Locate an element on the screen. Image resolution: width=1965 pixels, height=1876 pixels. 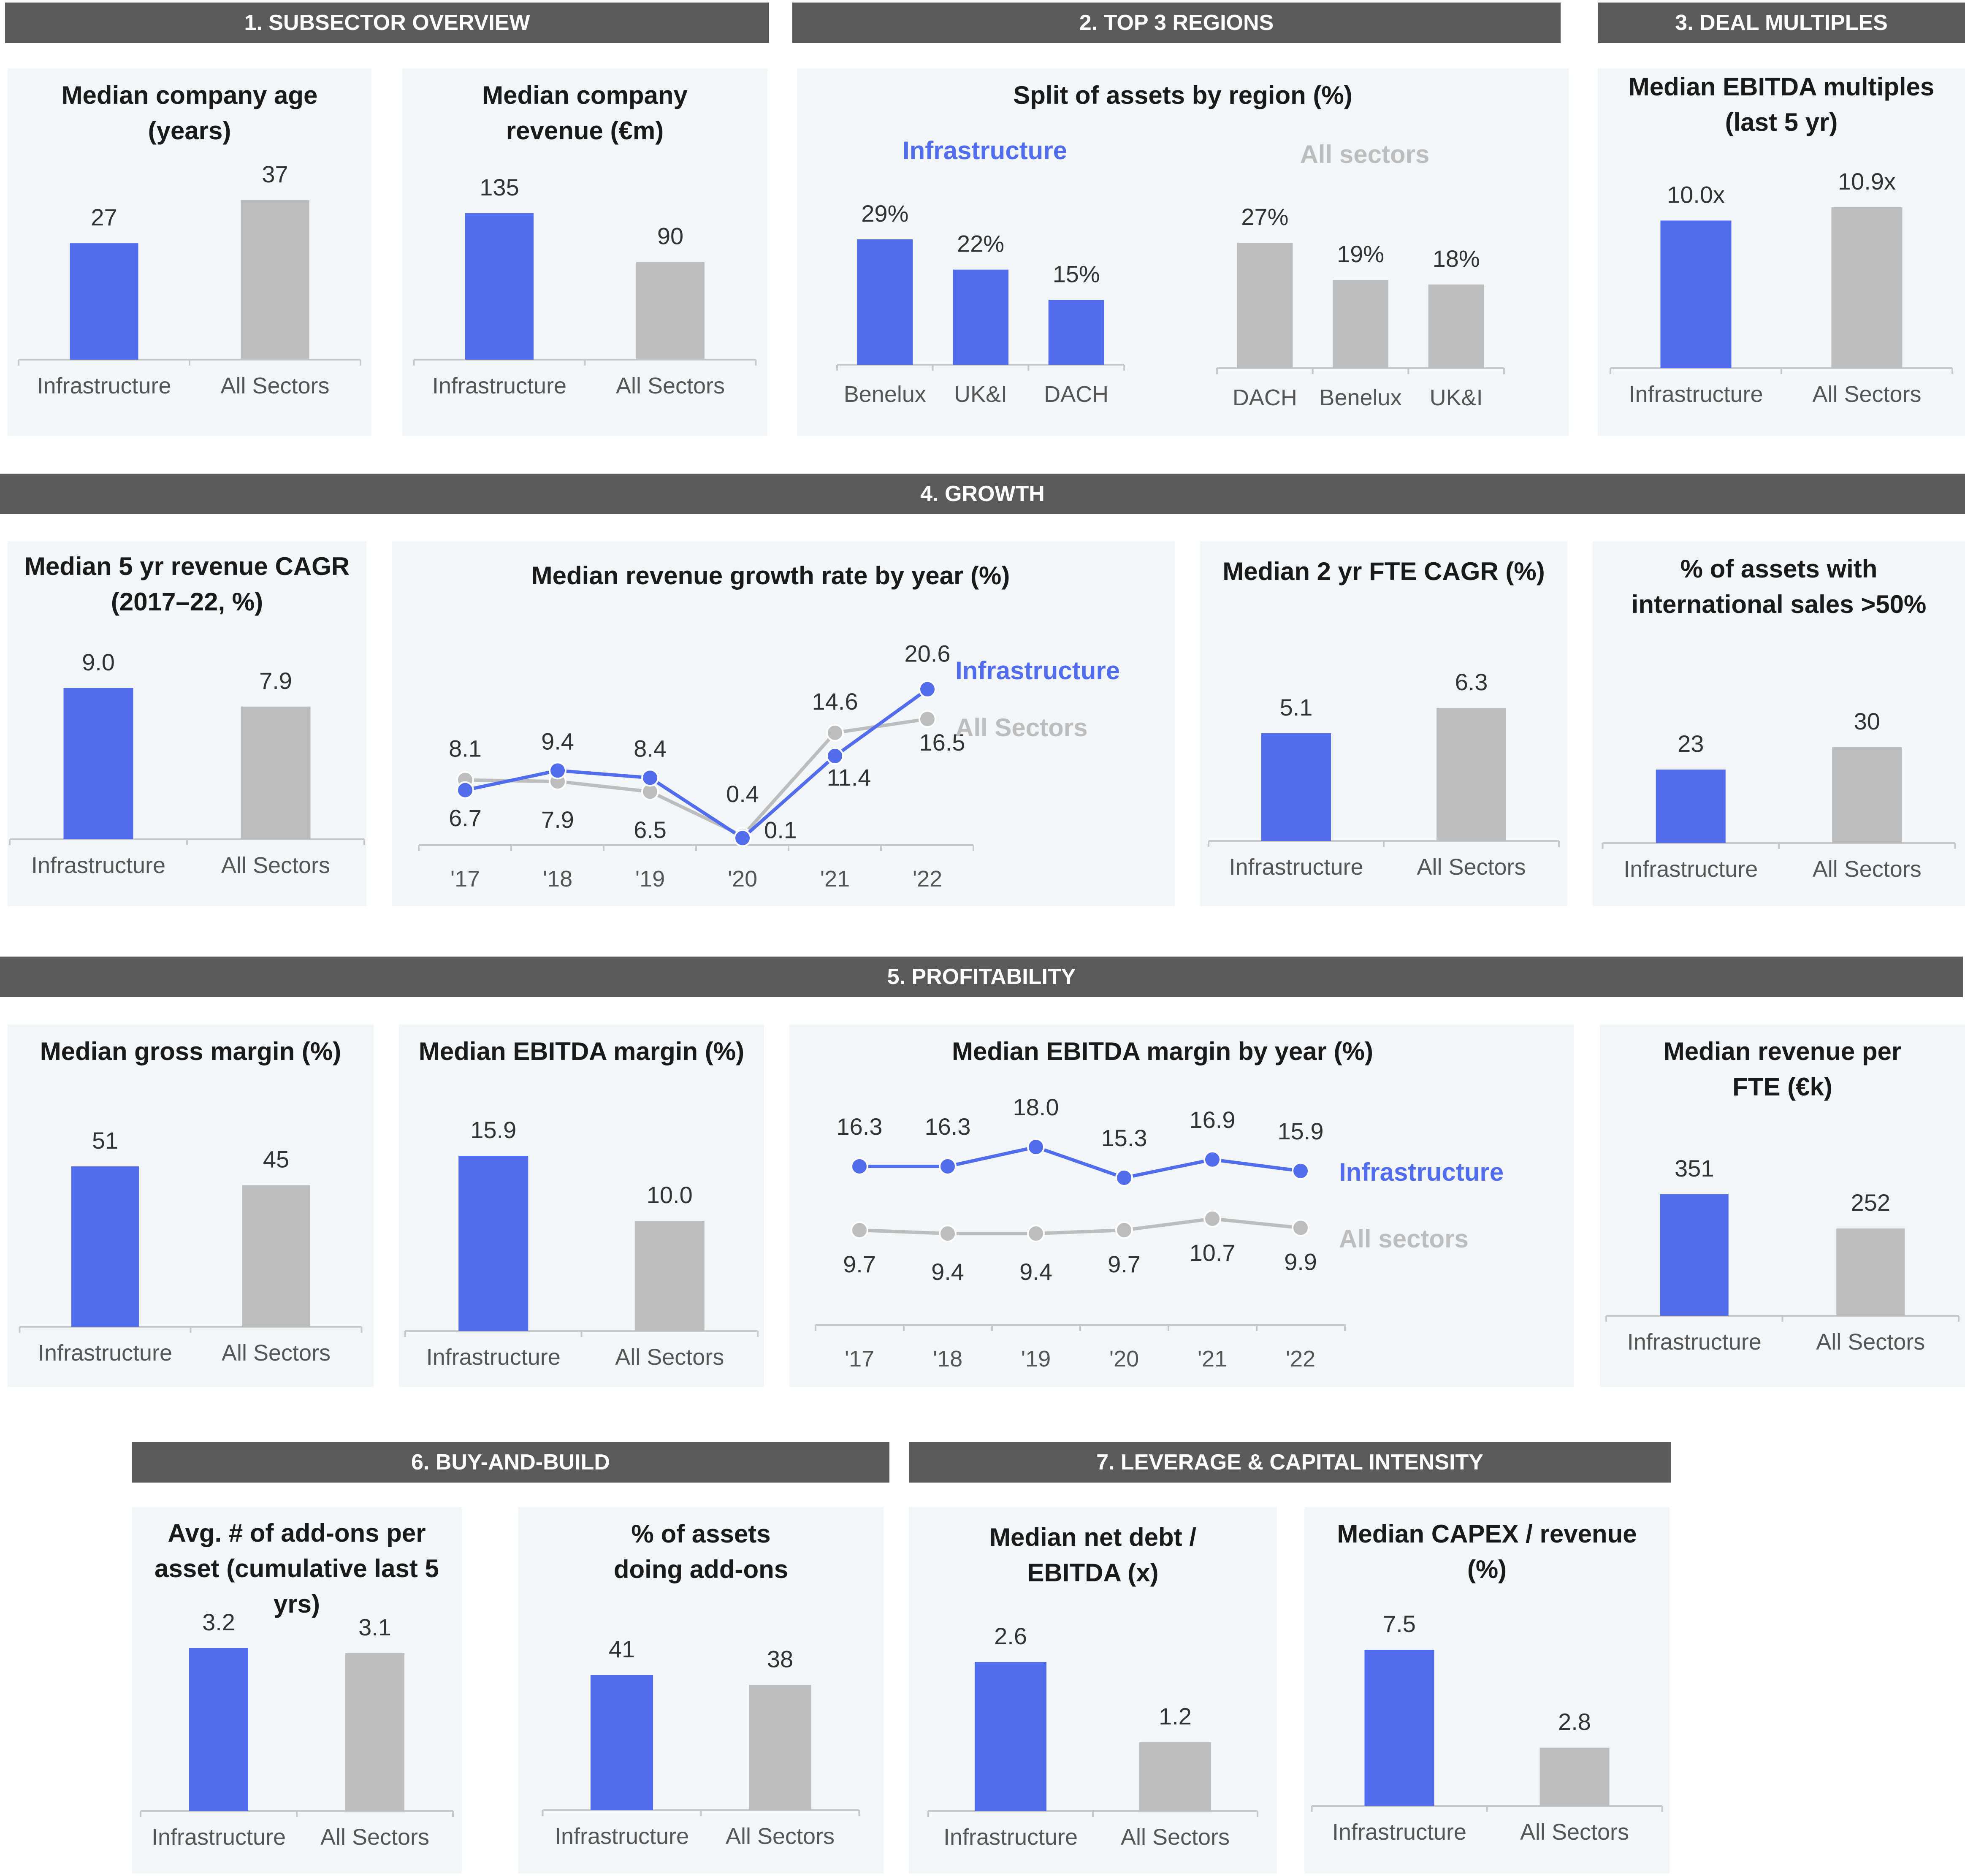
category-label: '22 is located at coordinates (928, 879).